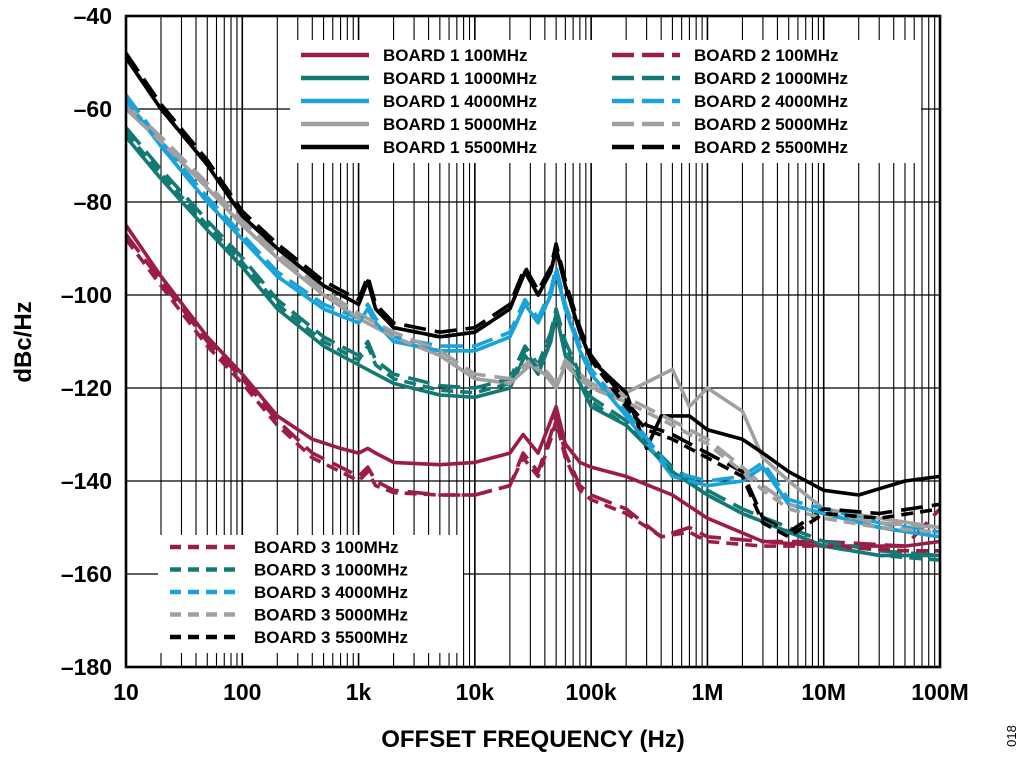 The height and width of the screenshot is (757, 1024). What do you see at coordinates (86, 341) in the screenshot?
I see `y-tick-labels: –40 –60 –80 –100 –120 –140 –160 –180` at bounding box center [86, 341].